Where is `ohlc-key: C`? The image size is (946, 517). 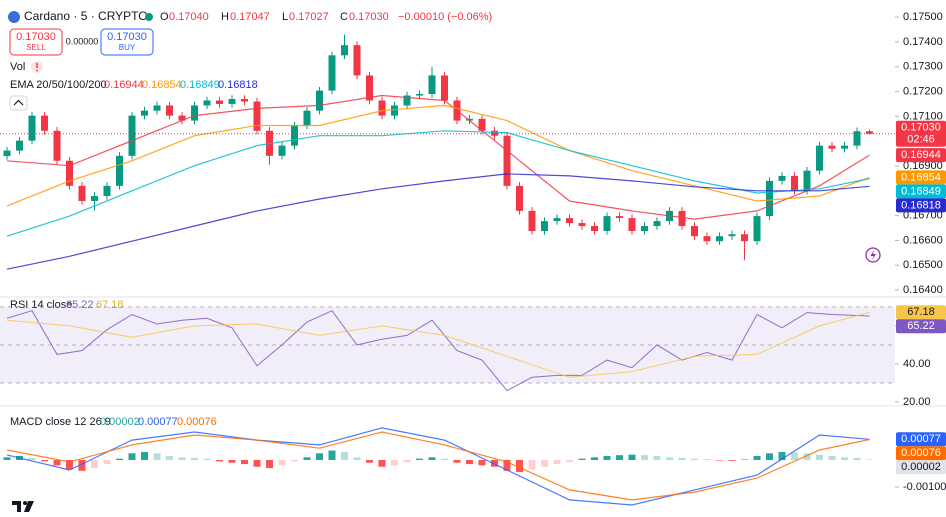 ohlc-key: C is located at coordinates (344, 17).